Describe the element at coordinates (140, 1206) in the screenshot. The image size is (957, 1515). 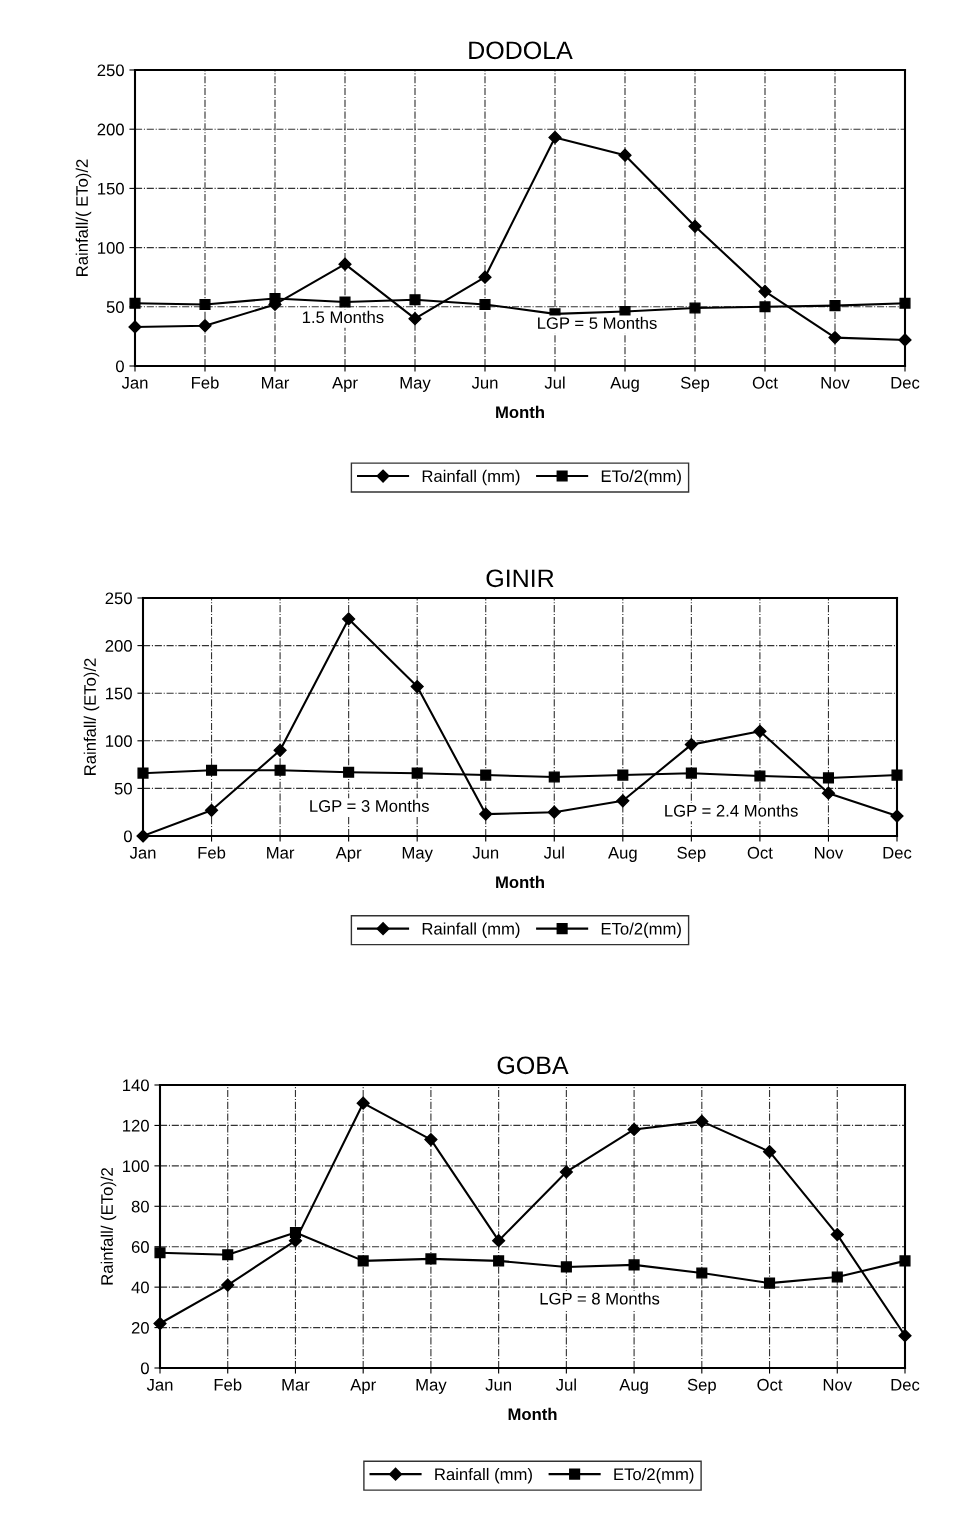
I see `y-tick-label: 80` at that location.